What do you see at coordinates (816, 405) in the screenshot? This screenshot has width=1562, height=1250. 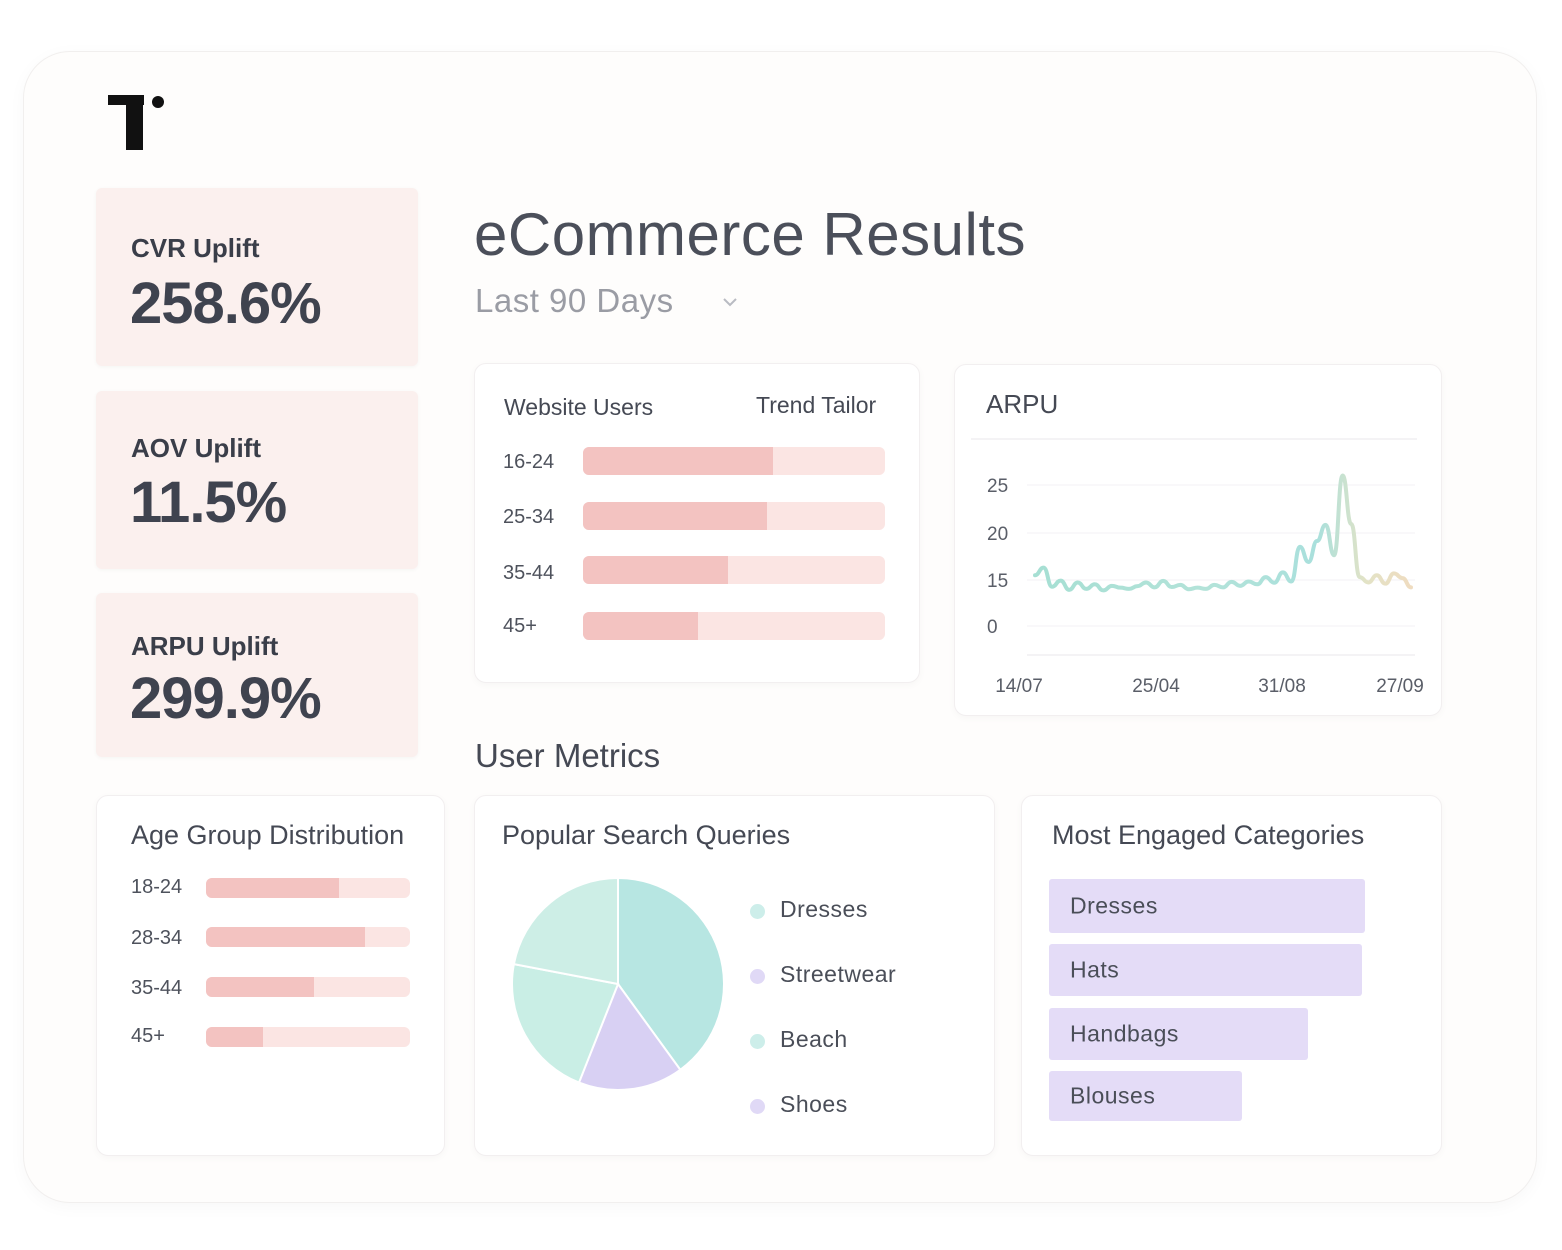 I see `card-subtitle: Trend Tailor` at bounding box center [816, 405].